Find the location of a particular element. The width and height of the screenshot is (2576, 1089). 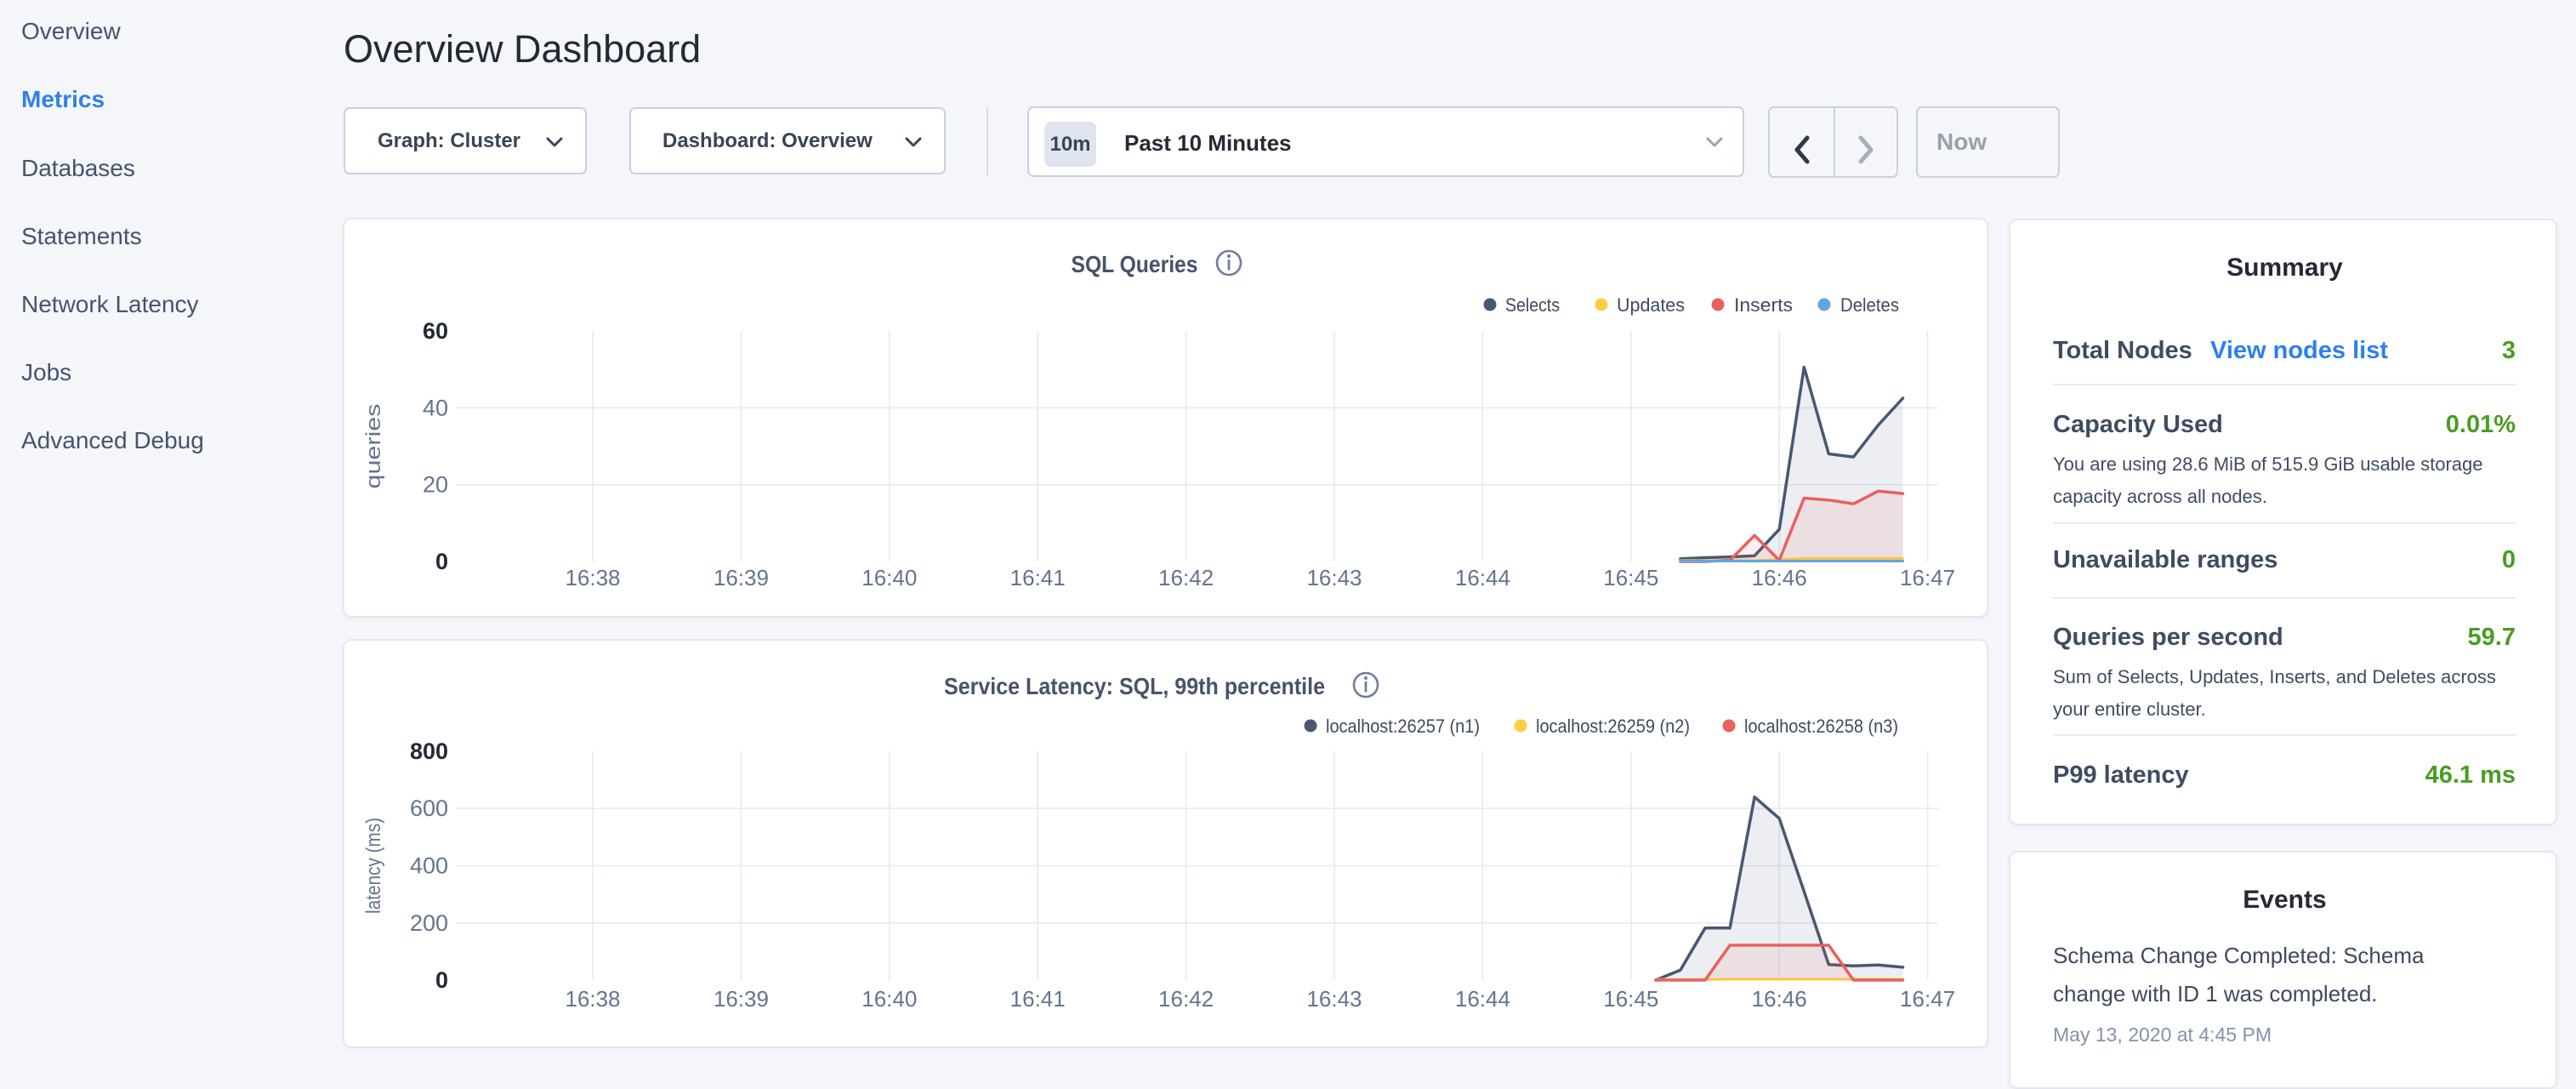

svg-text: 400 is located at coordinates (429, 866).